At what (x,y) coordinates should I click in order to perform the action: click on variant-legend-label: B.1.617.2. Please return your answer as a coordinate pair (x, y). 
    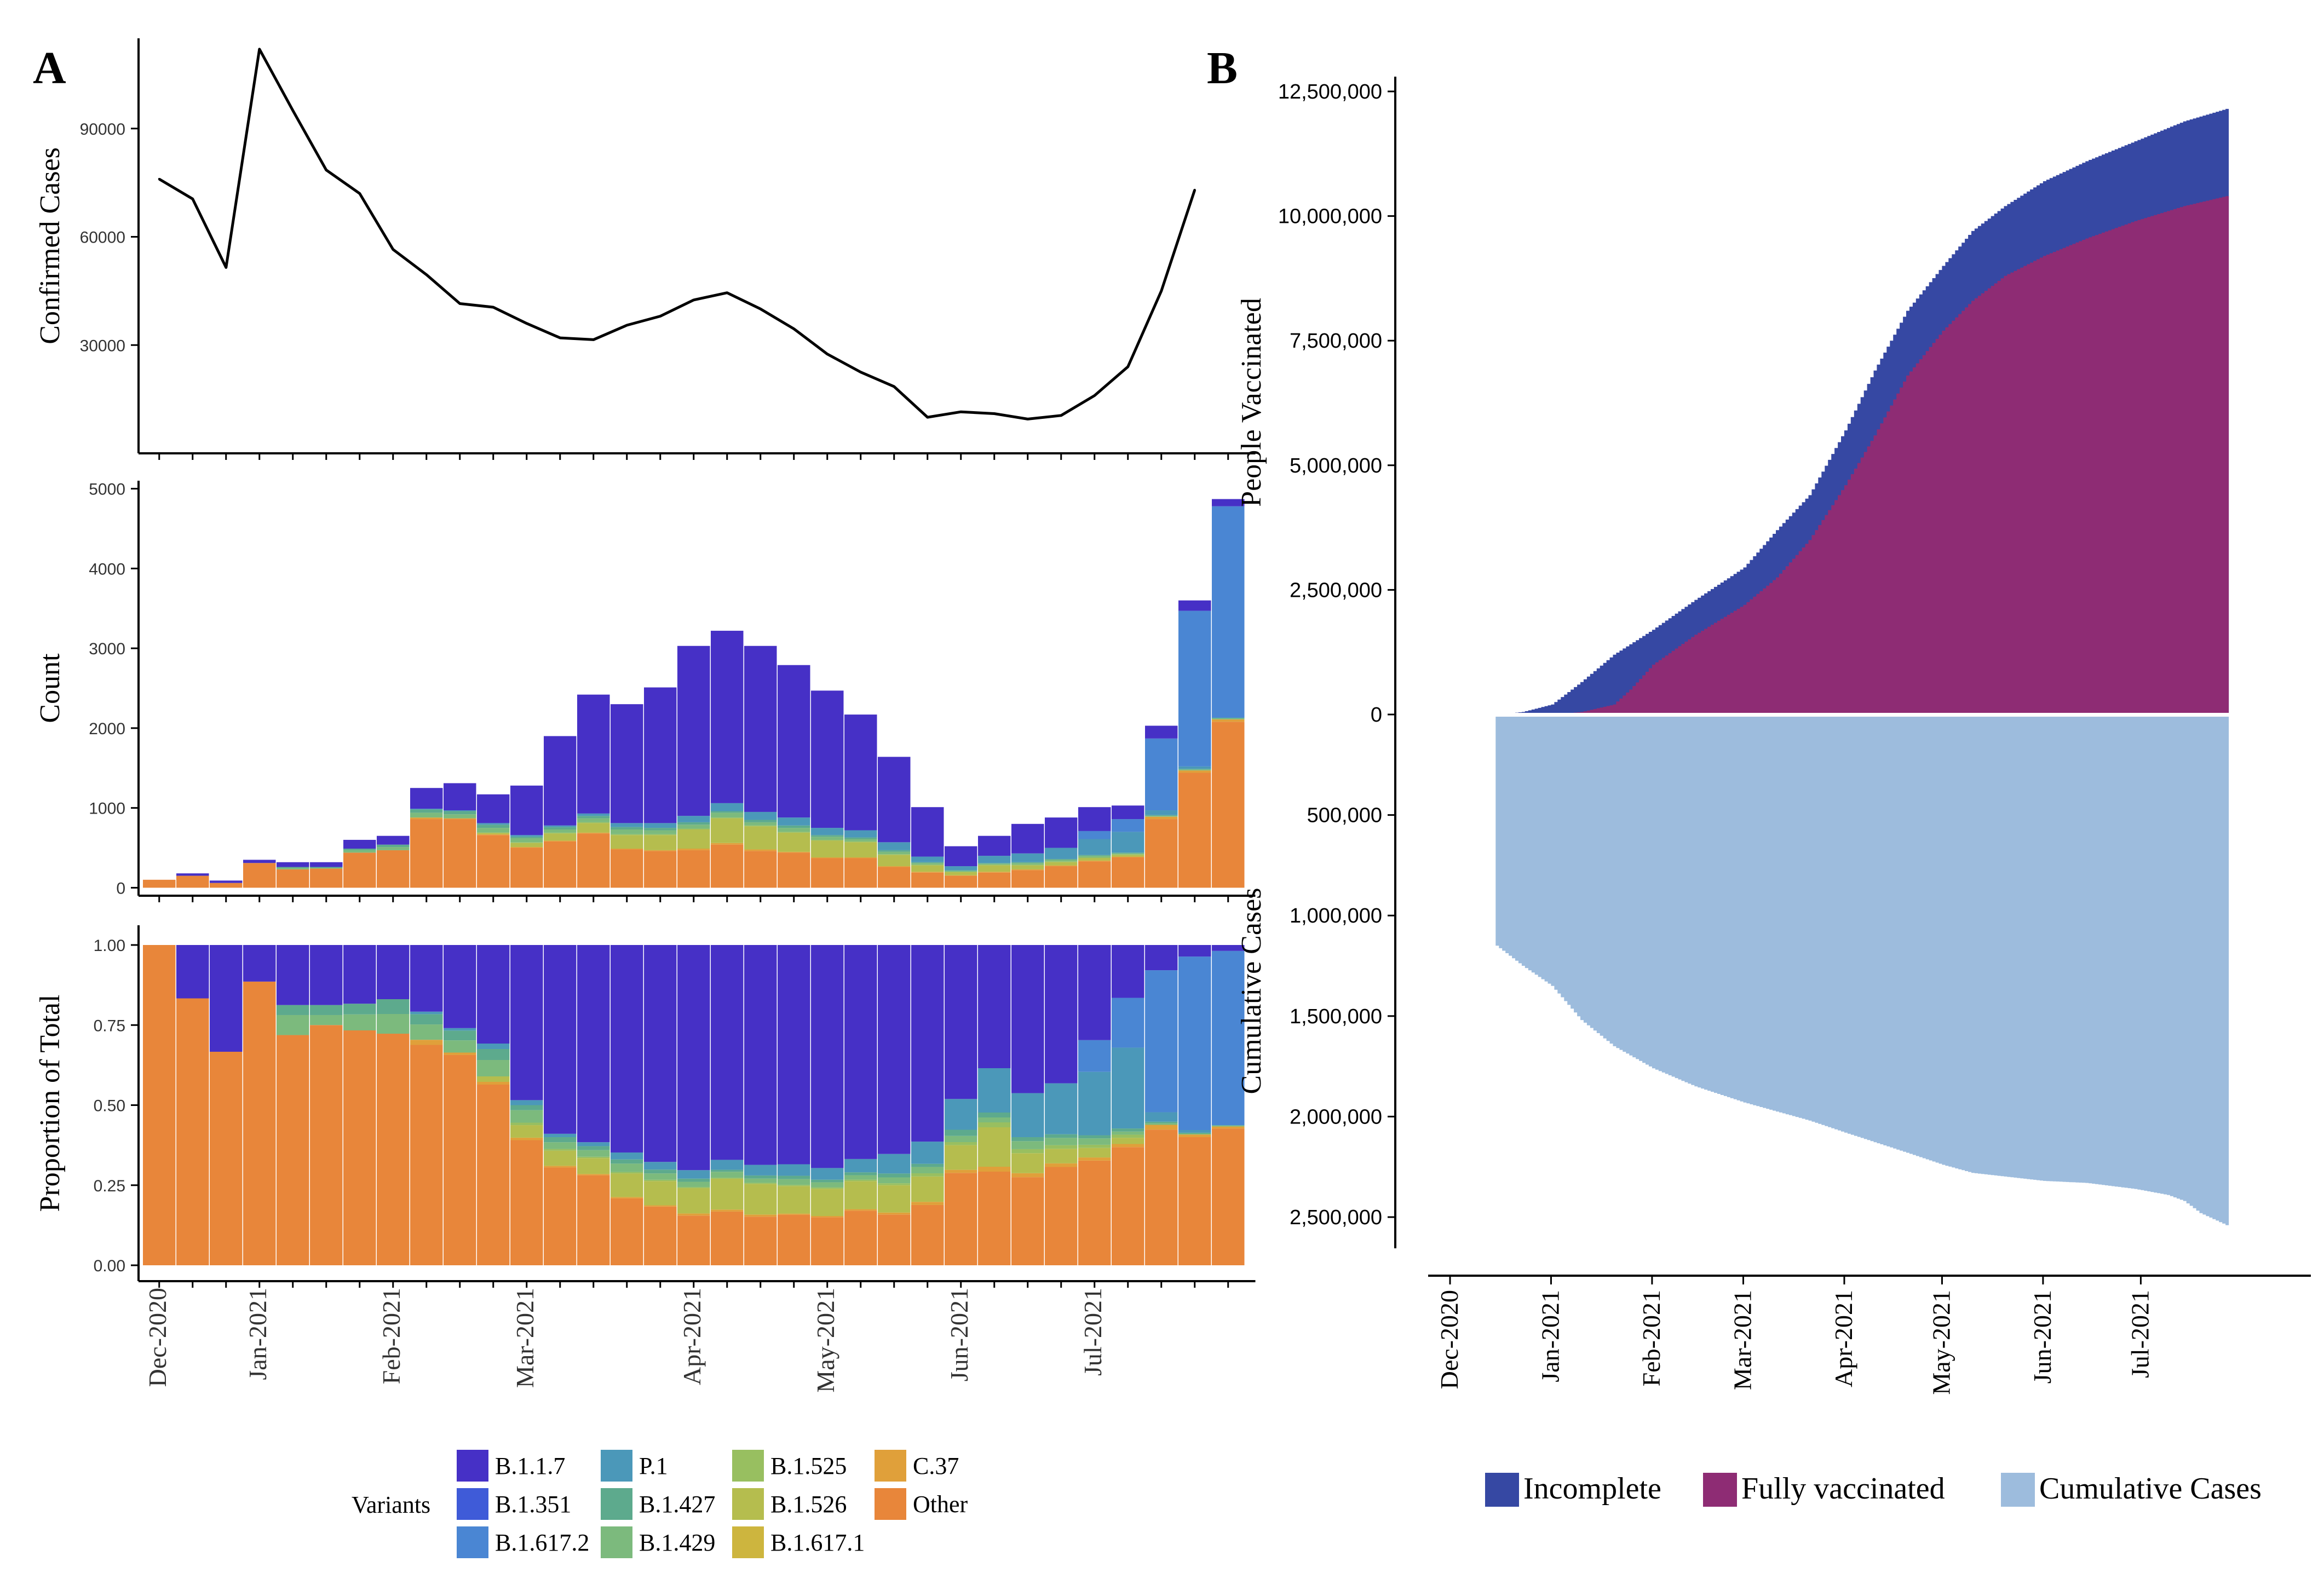
    Looking at the image, I should click on (542, 1542).